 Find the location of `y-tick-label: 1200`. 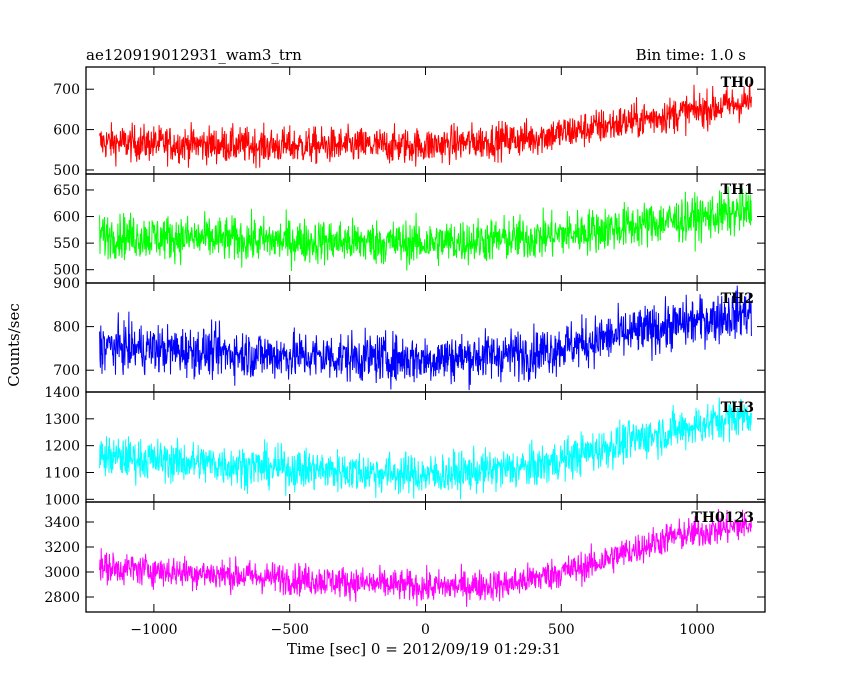

y-tick-label: 1200 is located at coordinates (62, 447).